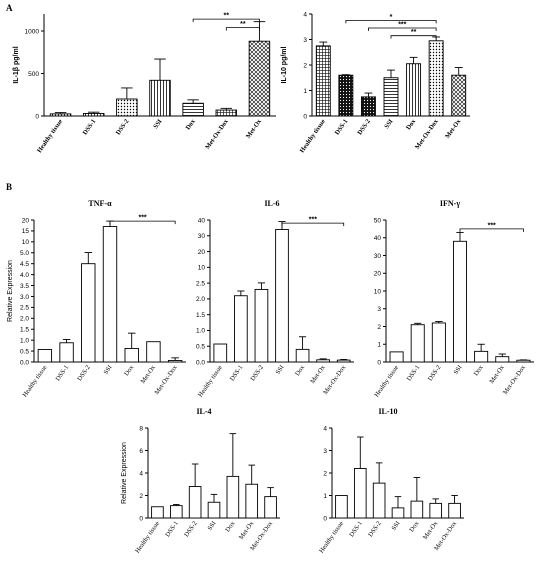  I want to click on y-tick-label: 3.0, so click(24, 297).